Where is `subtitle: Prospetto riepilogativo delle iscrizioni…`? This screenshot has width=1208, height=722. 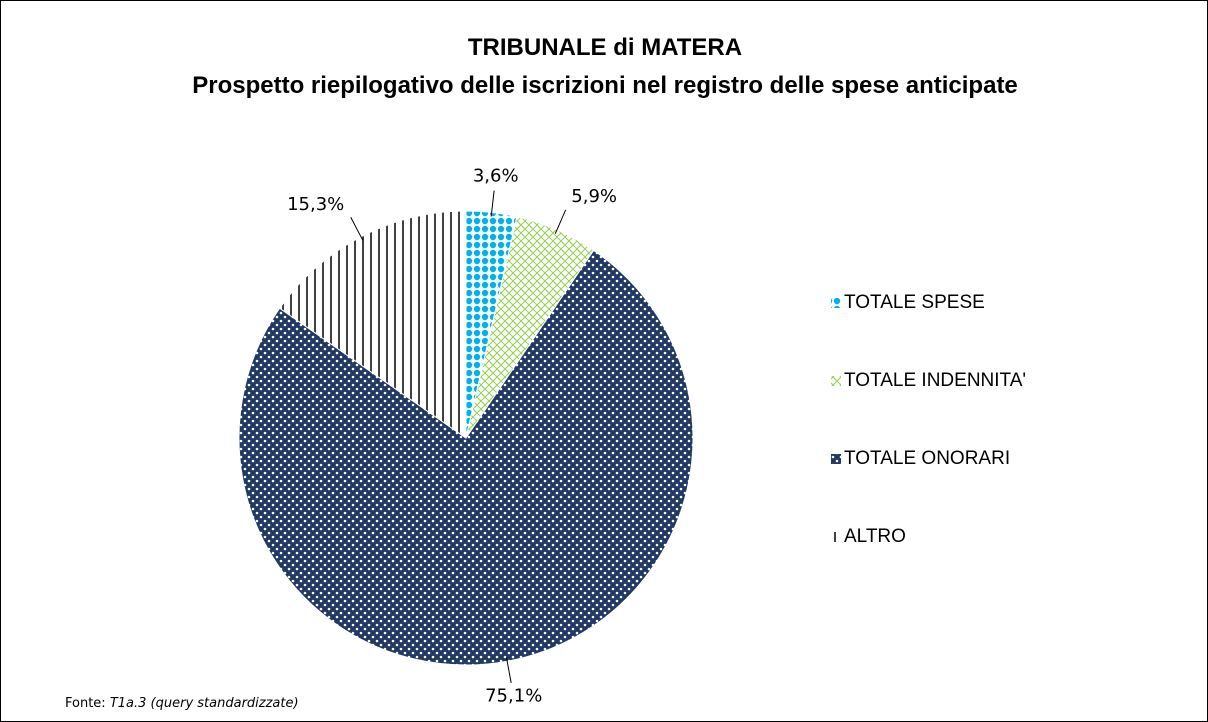
subtitle: Prospetto riepilogativo delle iscrizioni… is located at coordinates (605, 85).